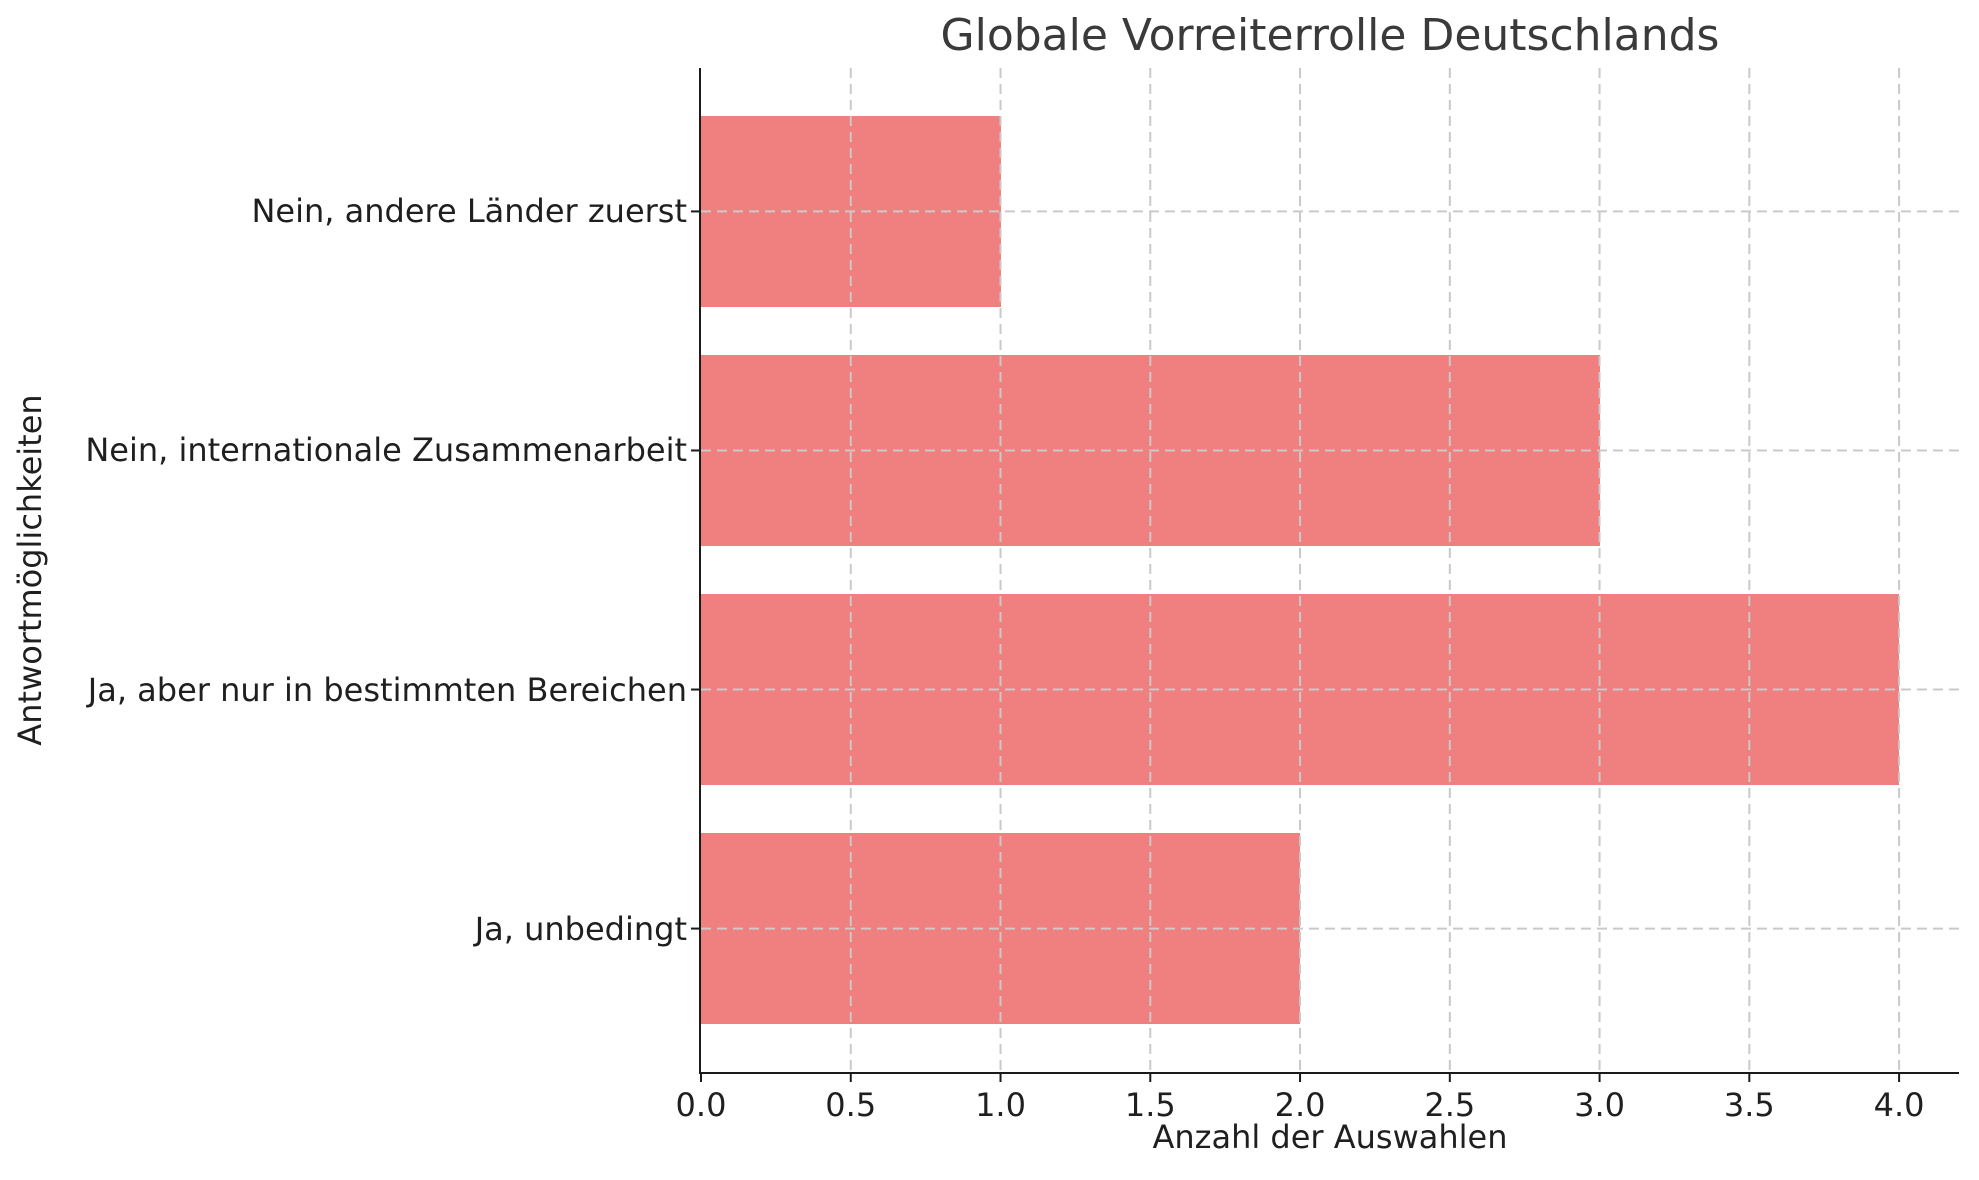 Image resolution: width=1979 pixels, height=1180 pixels. I want to click on category-label: Nein, andere Länder zuerst, so click(469, 211).